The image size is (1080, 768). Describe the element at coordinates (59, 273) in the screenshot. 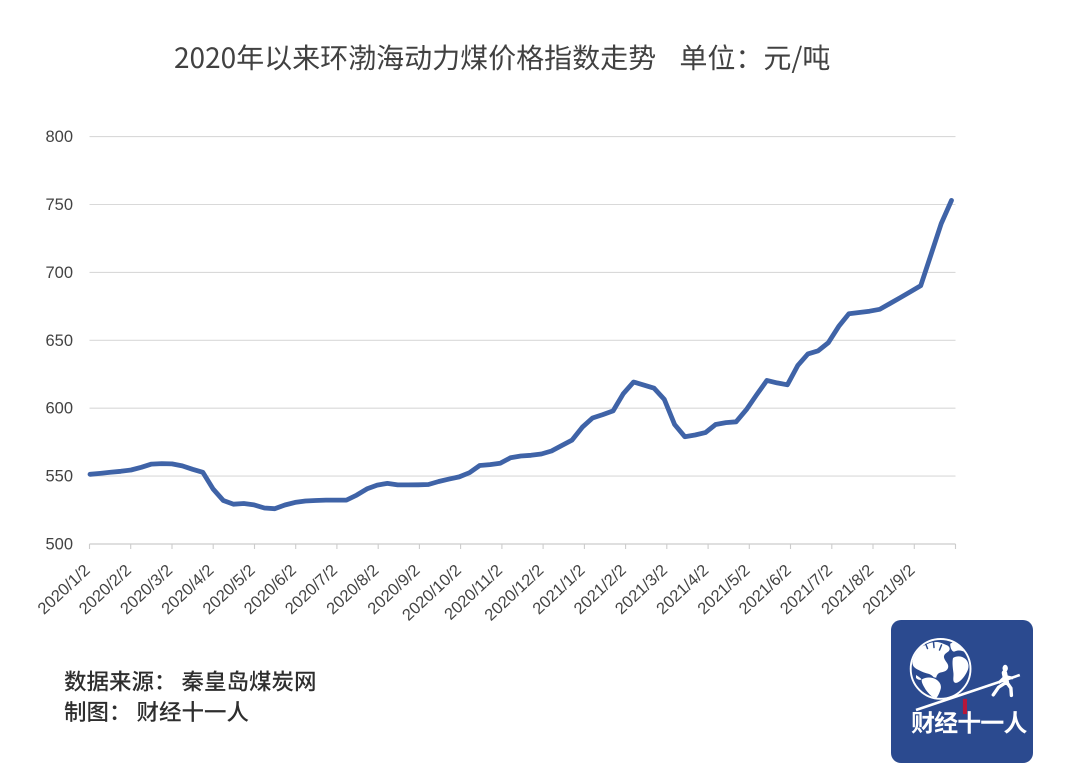

I see `svg-text: 700` at that location.